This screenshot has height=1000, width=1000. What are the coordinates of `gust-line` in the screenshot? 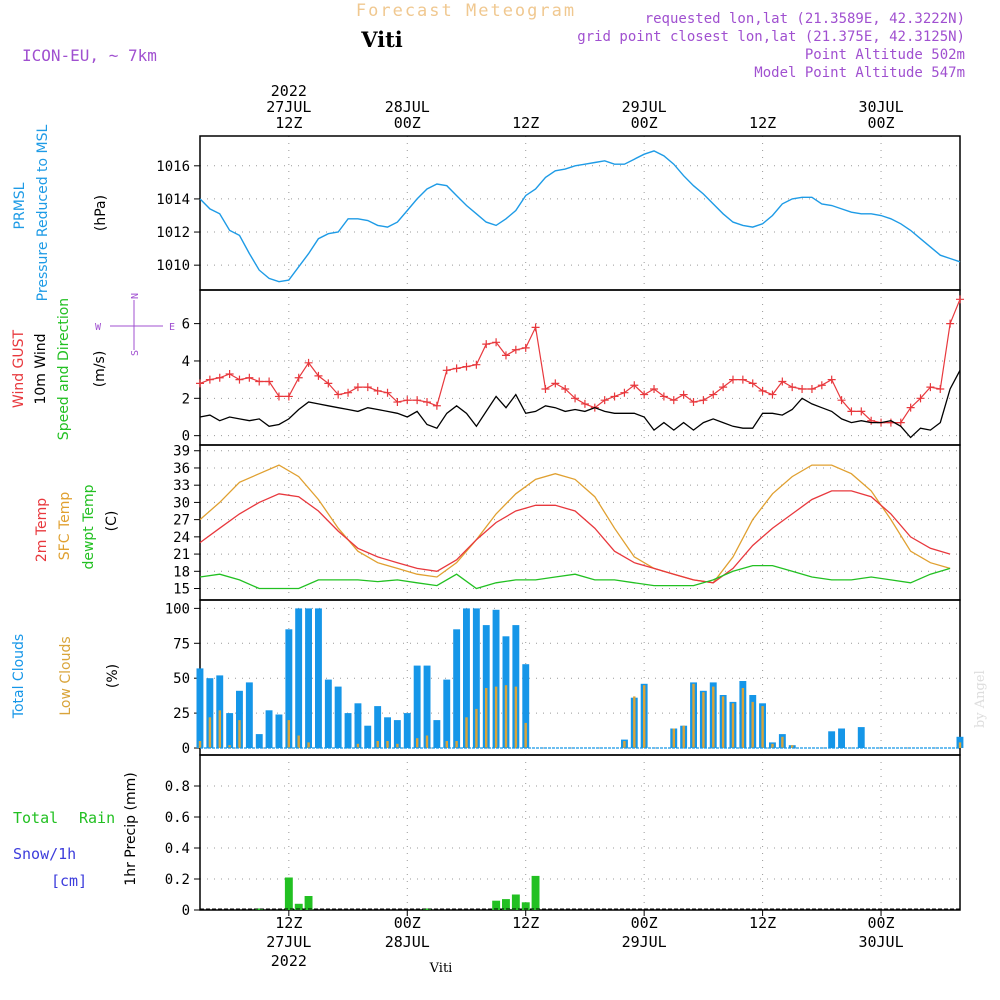 It's located at (580, 361).